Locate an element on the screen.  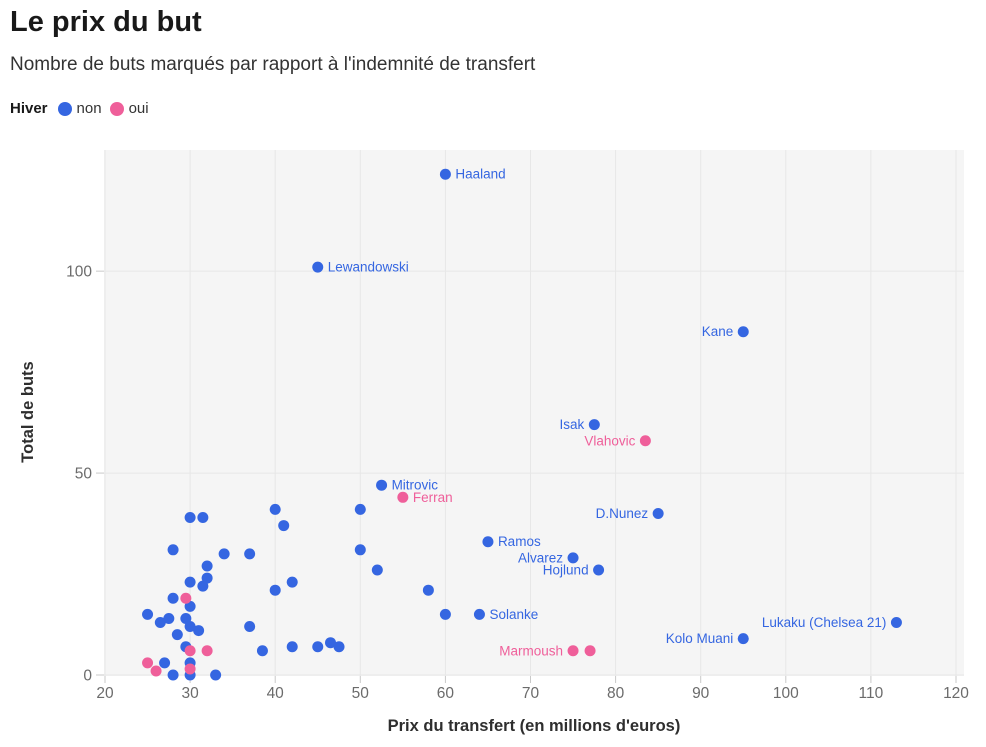
legend: Hiver non oui is located at coordinates (79, 108).